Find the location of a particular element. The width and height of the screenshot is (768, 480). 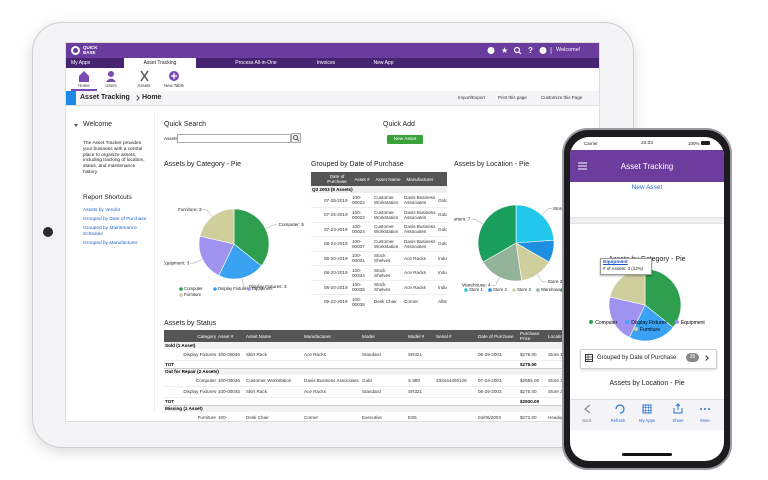

collapse-arrow is located at coordinates (76, 125).